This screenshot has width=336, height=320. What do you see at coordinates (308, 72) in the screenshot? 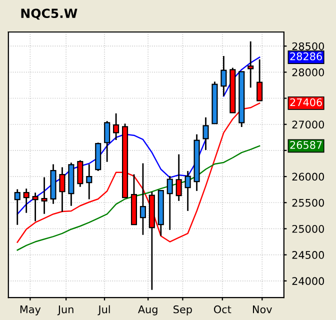
I see `y-tick-label: 28000` at bounding box center [308, 72].